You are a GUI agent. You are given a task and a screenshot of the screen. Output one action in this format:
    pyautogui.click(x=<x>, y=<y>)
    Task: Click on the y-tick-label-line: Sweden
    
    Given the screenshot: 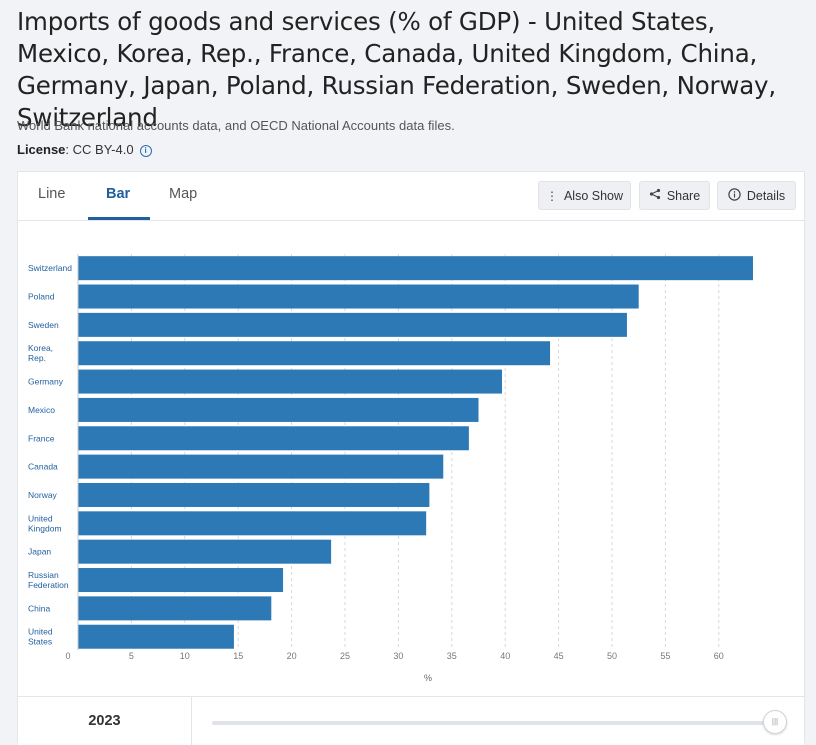 What is the action you would take?
    pyautogui.click(x=43, y=325)
    